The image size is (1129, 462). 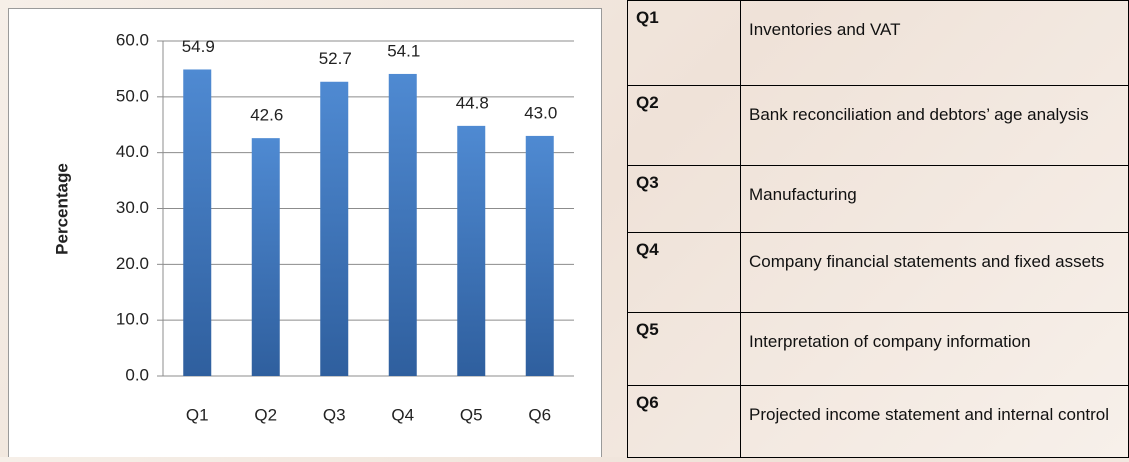 I want to click on y-tick-label: 60.0, so click(x=132, y=39).